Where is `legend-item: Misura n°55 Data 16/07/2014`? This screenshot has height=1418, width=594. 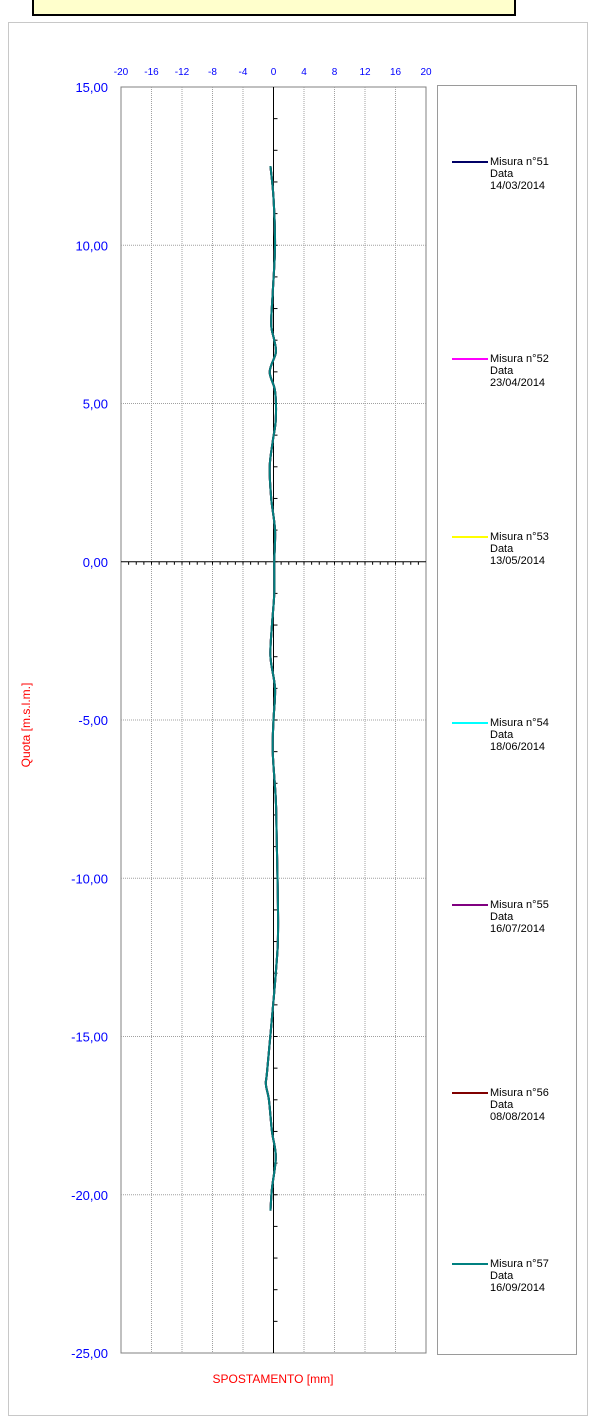
legend-item: Misura n°55 Data 16/07/2014 is located at coordinates (514, 924).